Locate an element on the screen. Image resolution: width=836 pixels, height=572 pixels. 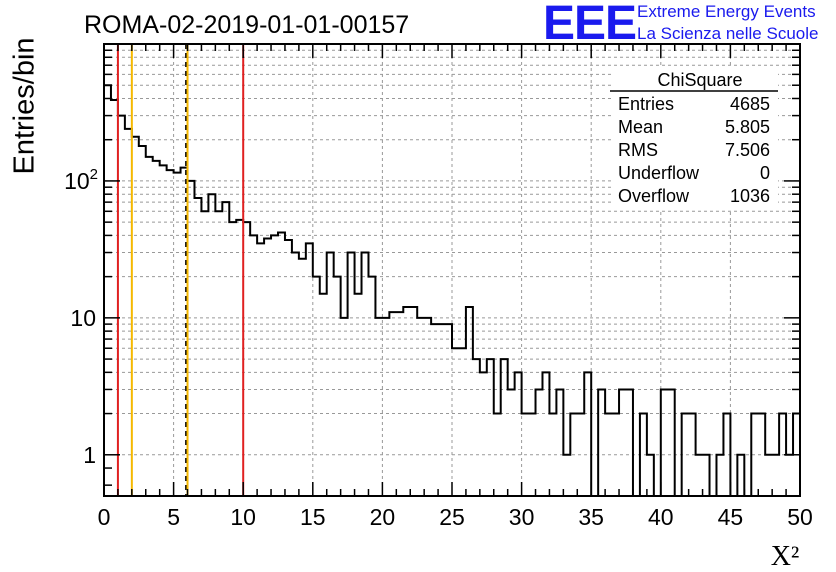
chart-title: ROMA-02-2019-01-01-00157 is located at coordinates (247, 25).